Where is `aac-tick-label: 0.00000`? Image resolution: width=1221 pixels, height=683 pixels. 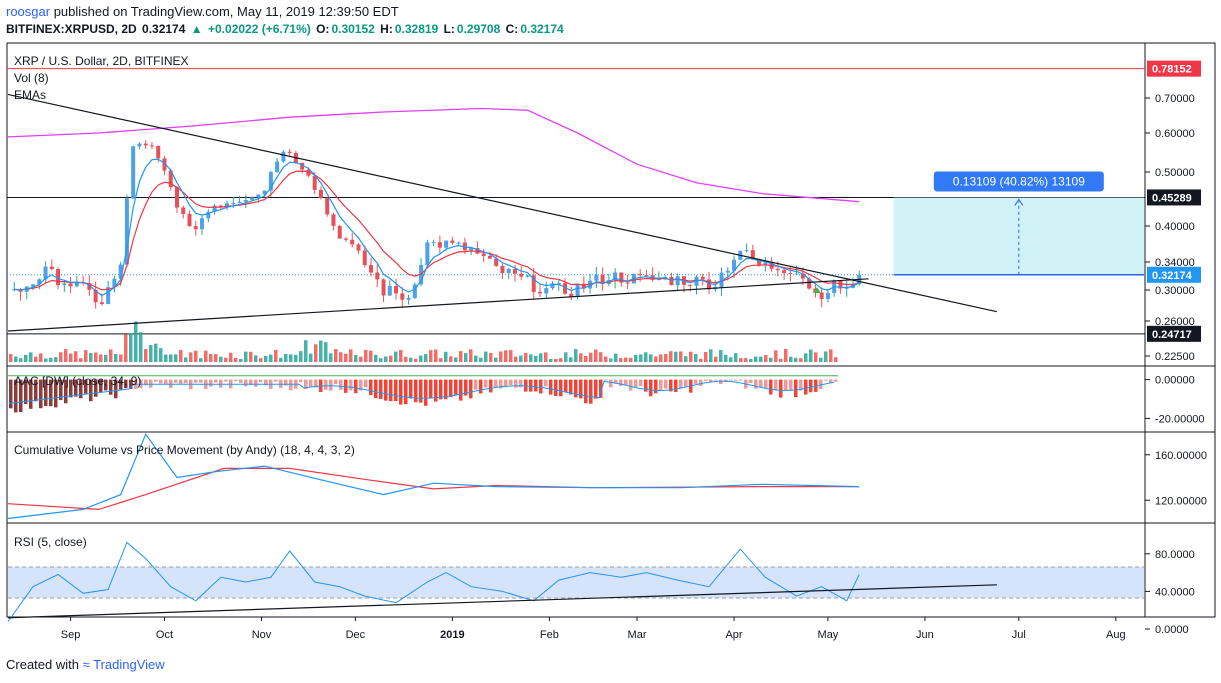 aac-tick-label: 0.00000 is located at coordinates (1175, 381).